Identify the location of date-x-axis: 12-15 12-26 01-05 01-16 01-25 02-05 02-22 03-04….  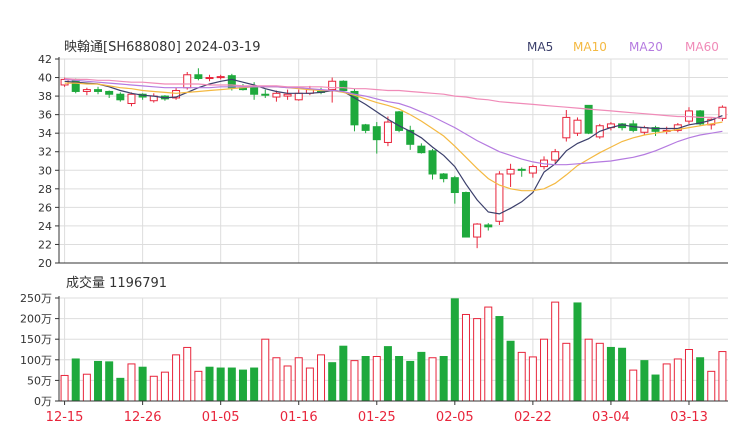
(387, 412).